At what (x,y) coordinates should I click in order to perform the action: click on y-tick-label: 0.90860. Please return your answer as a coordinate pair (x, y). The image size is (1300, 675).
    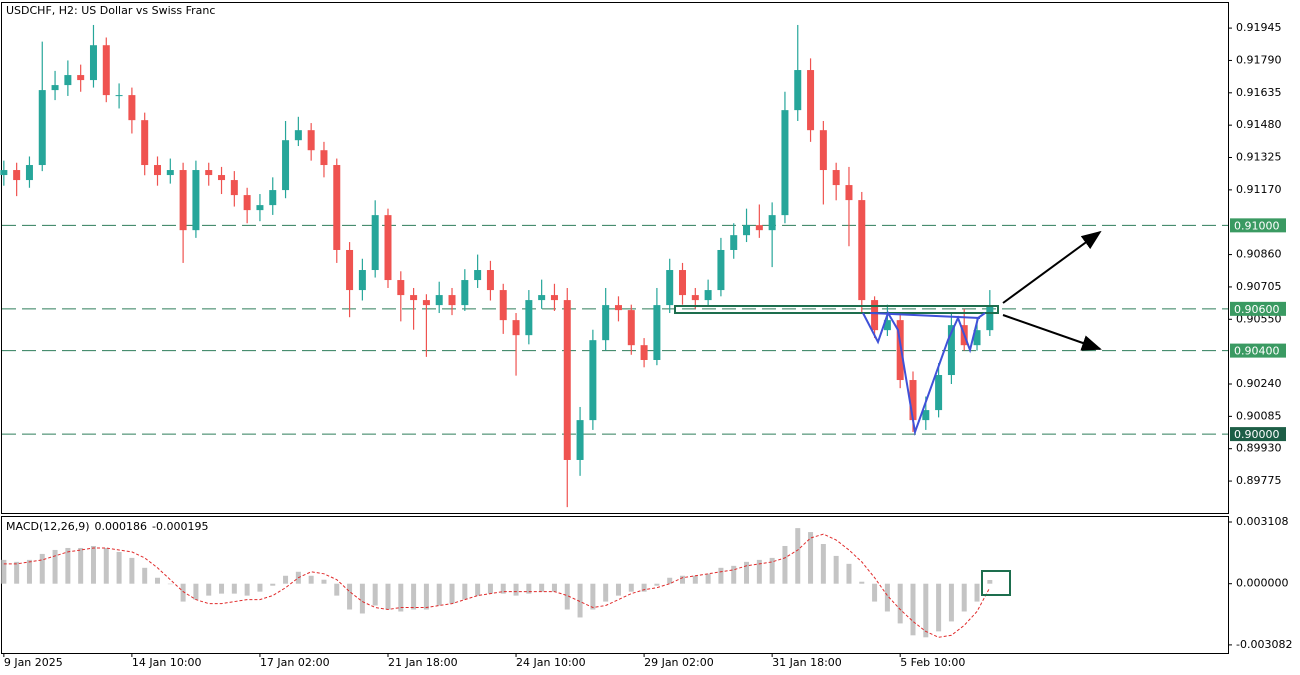
    Looking at the image, I should click on (1259, 254).